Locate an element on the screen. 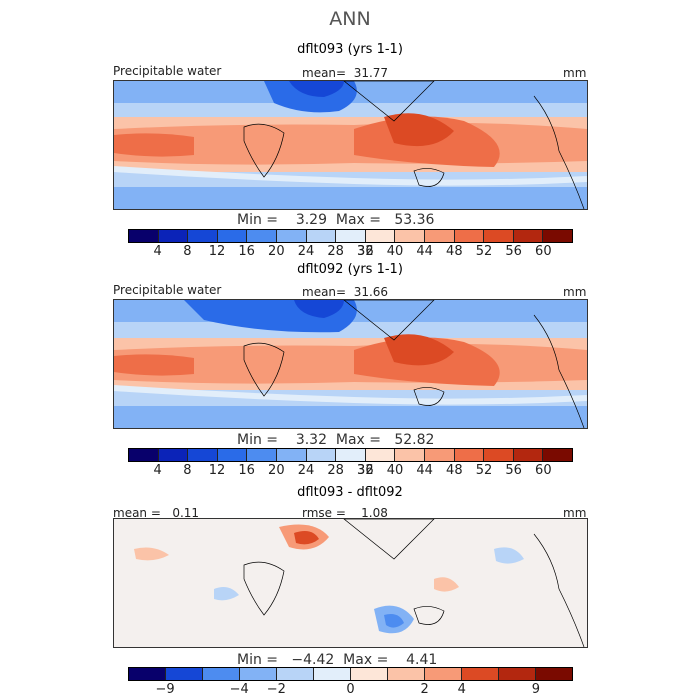  colorbar-tick-label: 52 is located at coordinates (484, 251).